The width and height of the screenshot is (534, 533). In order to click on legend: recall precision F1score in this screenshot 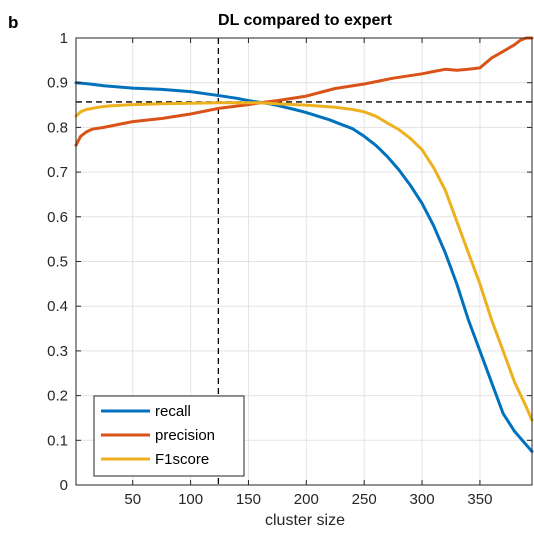, I will do `click(169, 436)`.